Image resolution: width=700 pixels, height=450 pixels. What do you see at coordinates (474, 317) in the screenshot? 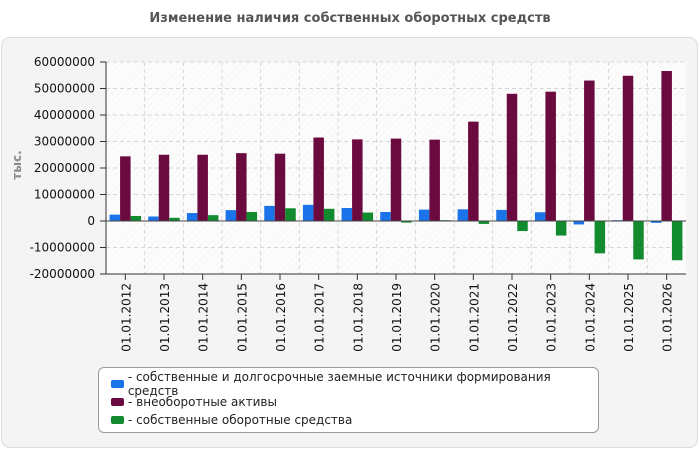
I see `x-tick-label: 01.01.2021` at bounding box center [474, 317].